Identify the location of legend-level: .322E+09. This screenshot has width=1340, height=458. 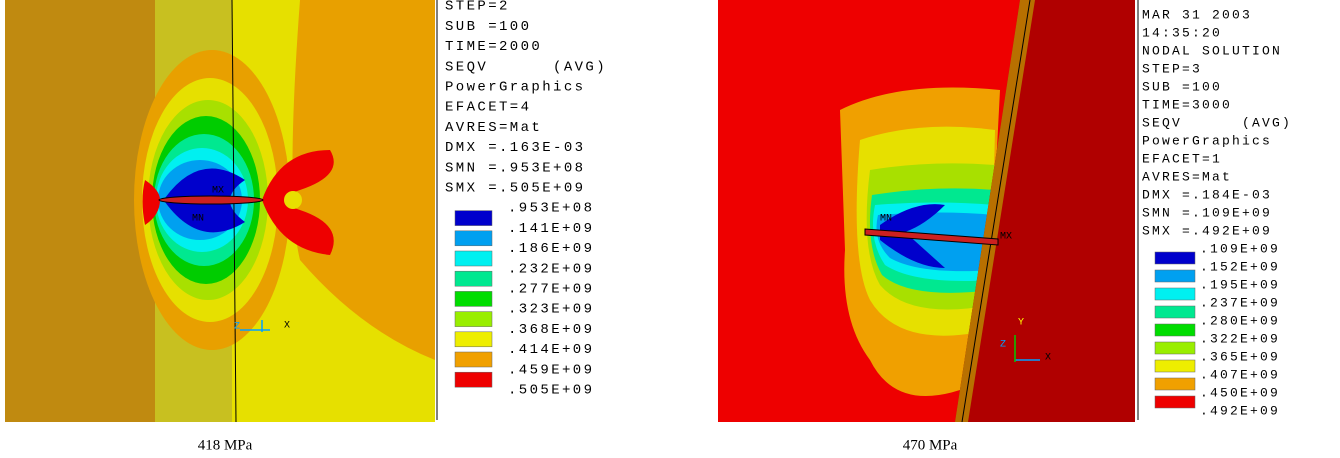
(1240, 338).